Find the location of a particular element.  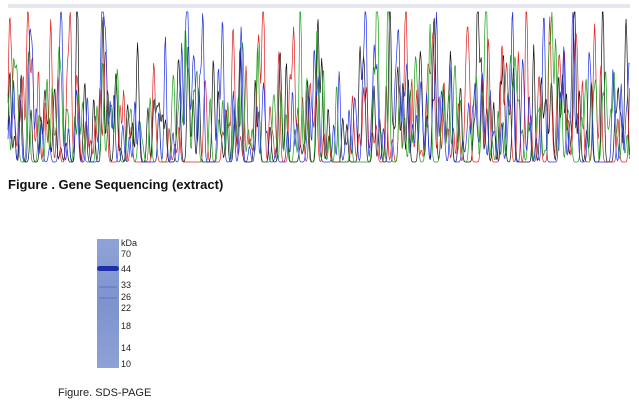

marker-label: 10 is located at coordinates (126, 364).